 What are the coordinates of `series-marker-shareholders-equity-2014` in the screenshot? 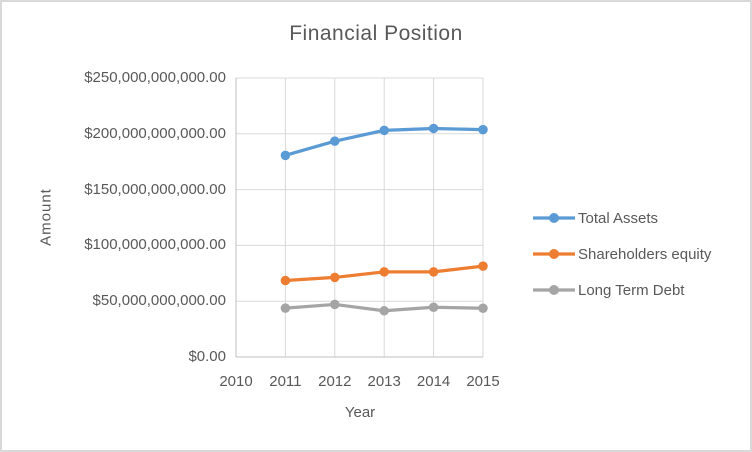 It's located at (433, 272).